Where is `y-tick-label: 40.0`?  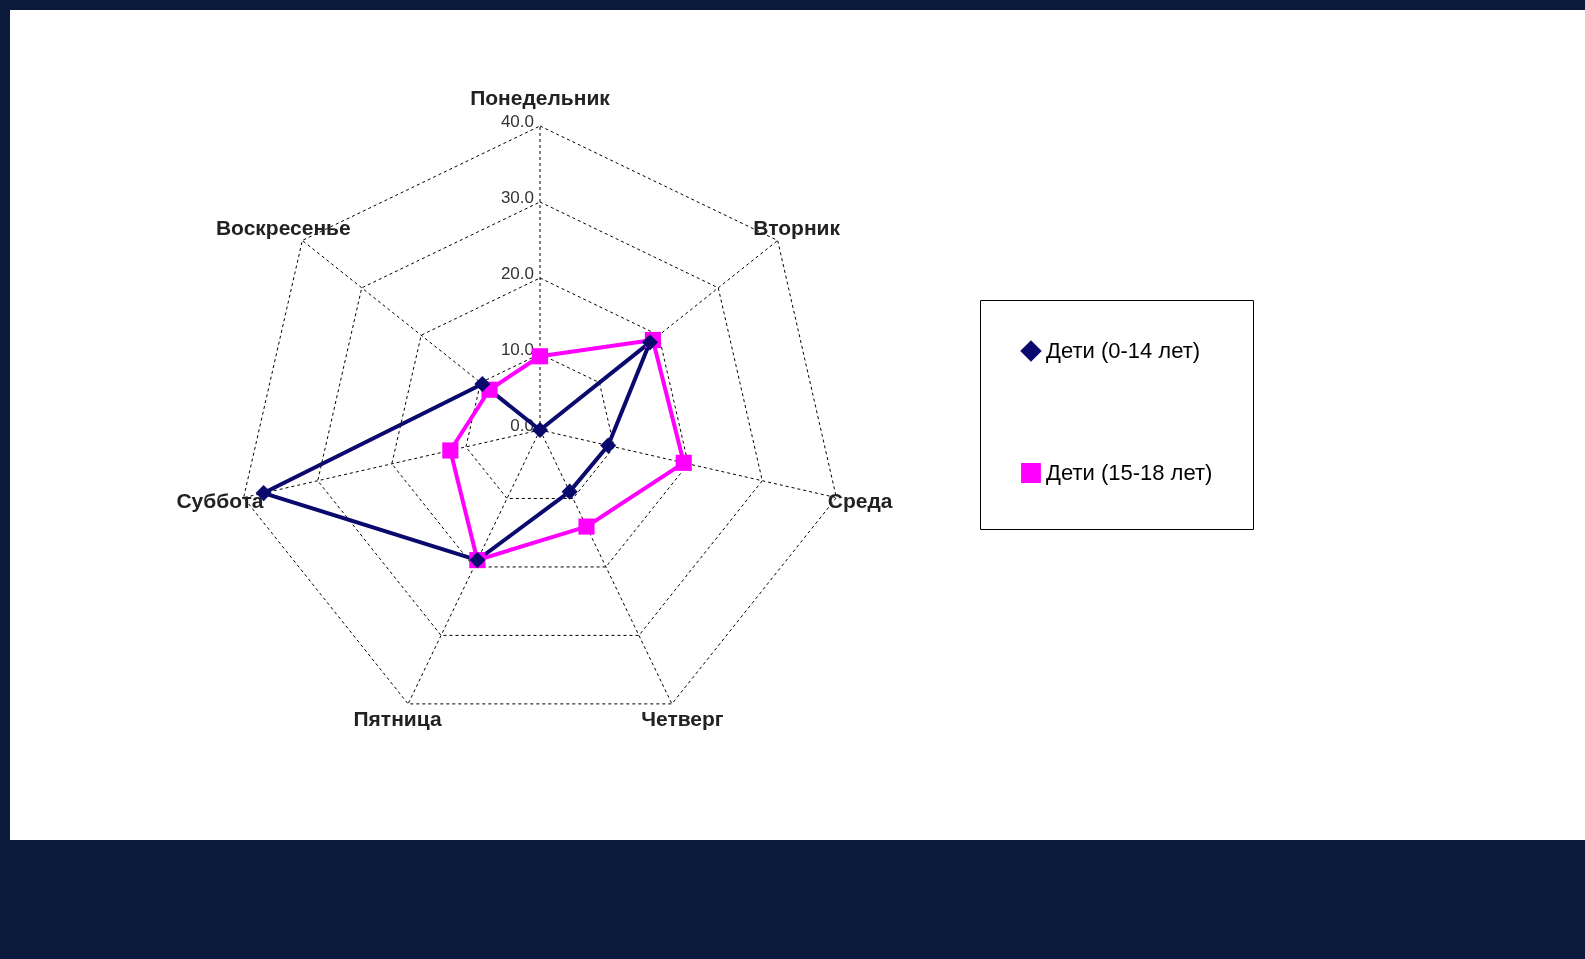 y-tick-label: 40.0 is located at coordinates (517, 121).